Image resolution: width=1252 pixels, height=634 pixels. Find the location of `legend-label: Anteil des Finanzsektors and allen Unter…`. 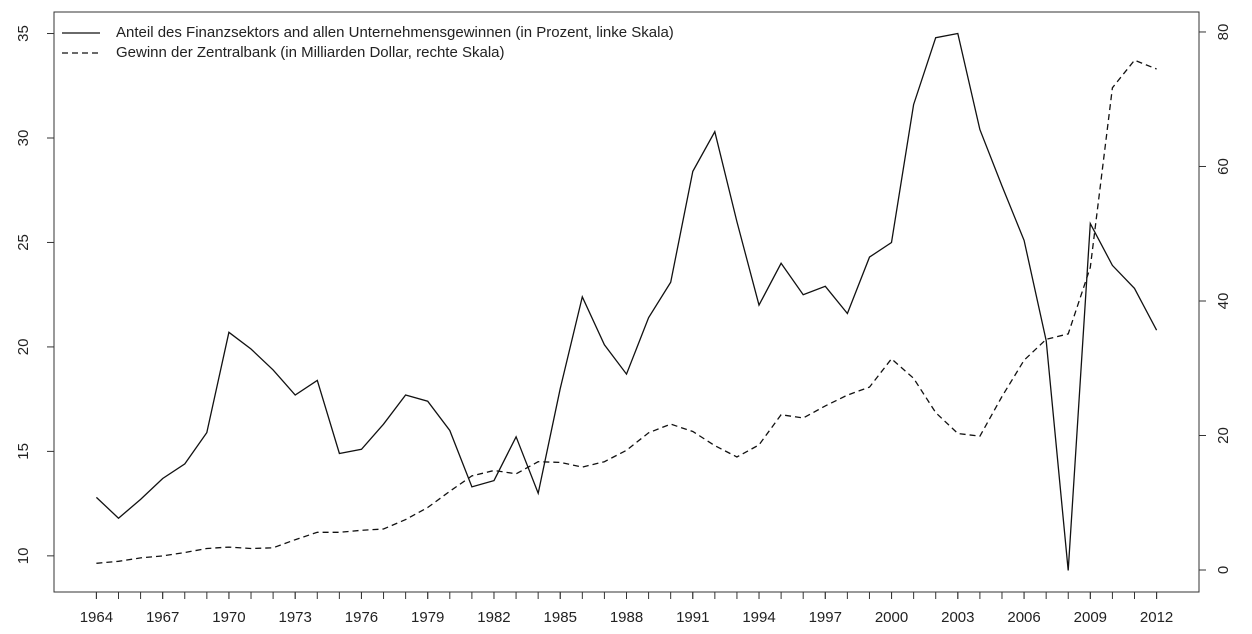

legend-label: Anteil des Finanzsektors and allen Unter… is located at coordinates (395, 32).